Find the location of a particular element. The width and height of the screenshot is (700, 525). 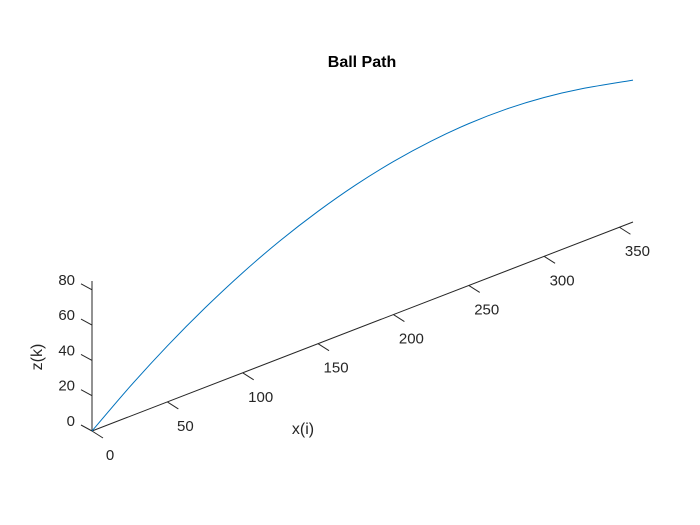

z-tick-label: 80 is located at coordinates (66, 280).